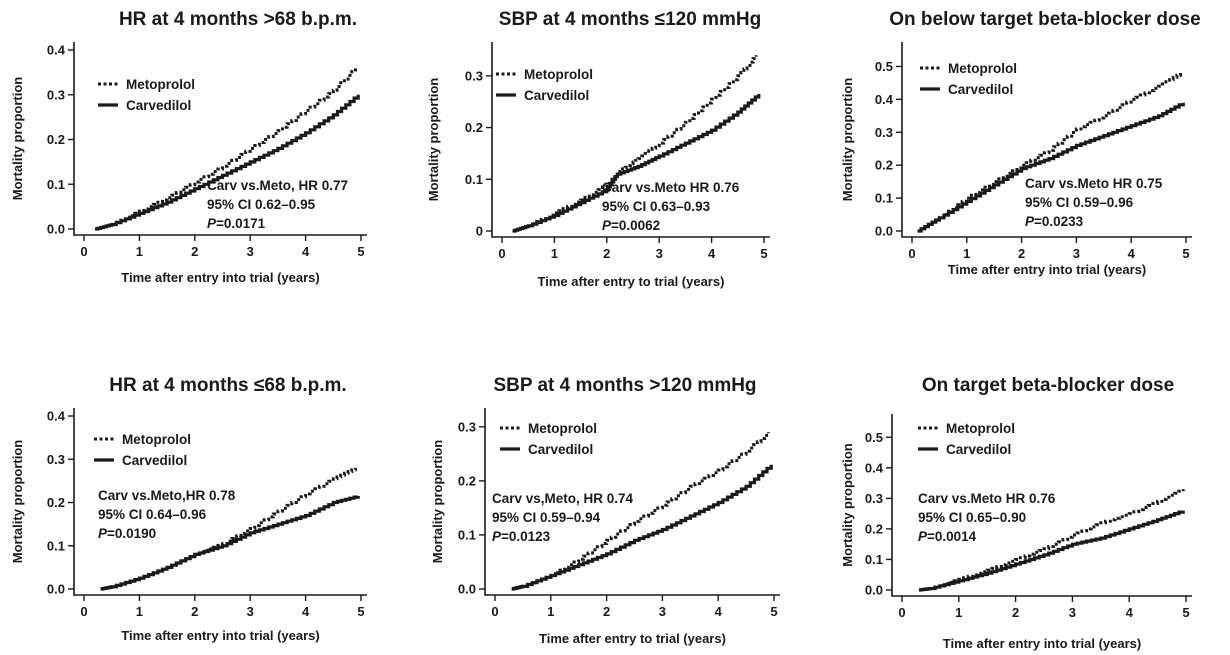 The width and height of the screenshot is (1230, 655). I want to click on annotation-p-value: P=0.0014, so click(947, 536).